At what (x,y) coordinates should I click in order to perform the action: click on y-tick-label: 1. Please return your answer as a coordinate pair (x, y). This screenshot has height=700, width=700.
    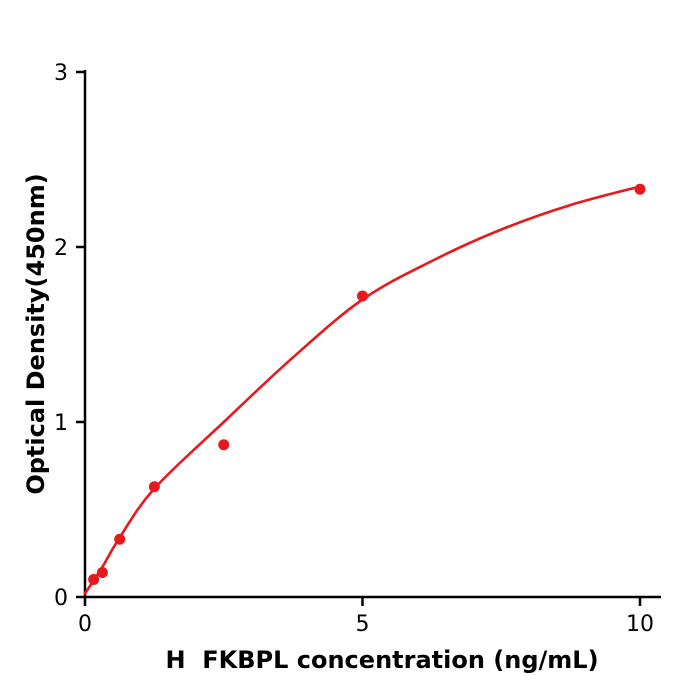
    Looking at the image, I should click on (61, 423).